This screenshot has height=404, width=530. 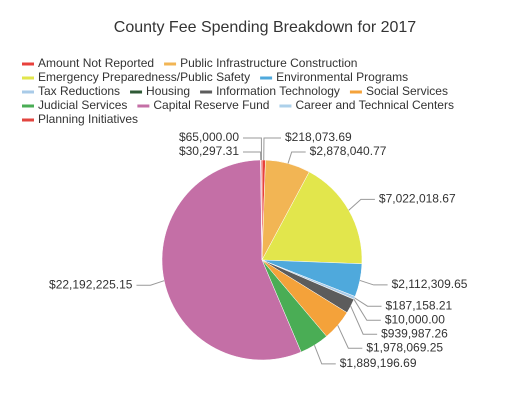 What do you see at coordinates (265, 27) in the screenshot?
I see `chart-title: County Fee Spending Breakdown for 2017` at bounding box center [265, 27].